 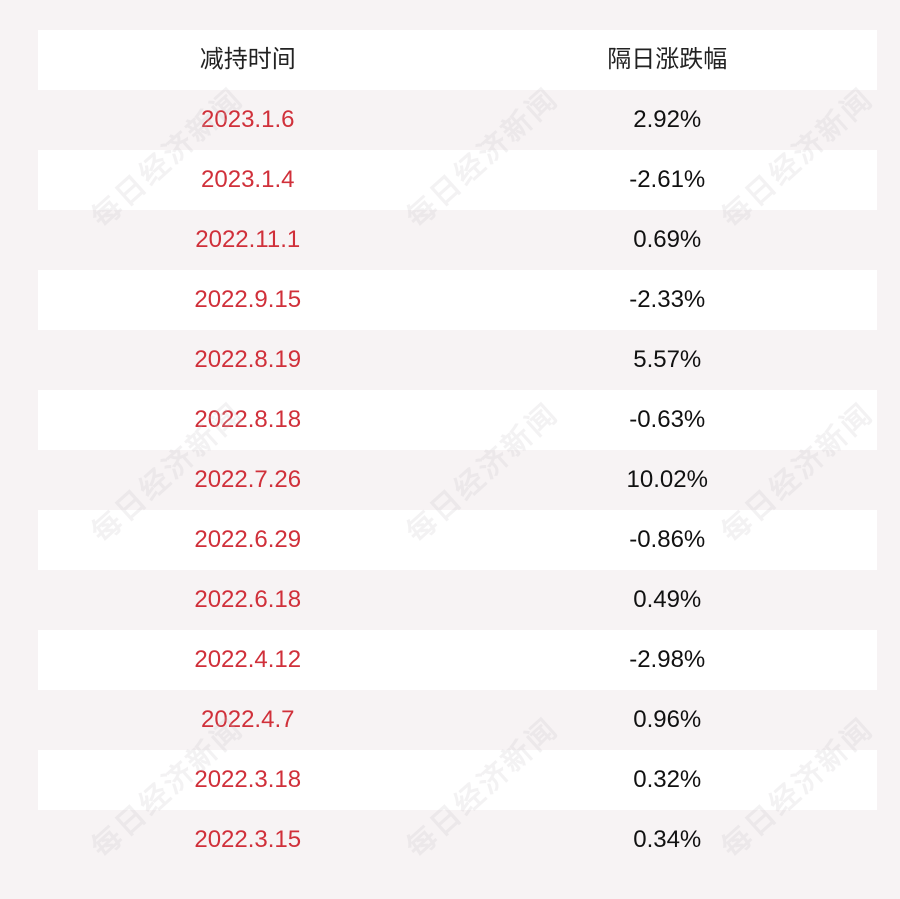 I want to click on table-row: 2023.1.6 2.92%, so click(x=457, y=120).